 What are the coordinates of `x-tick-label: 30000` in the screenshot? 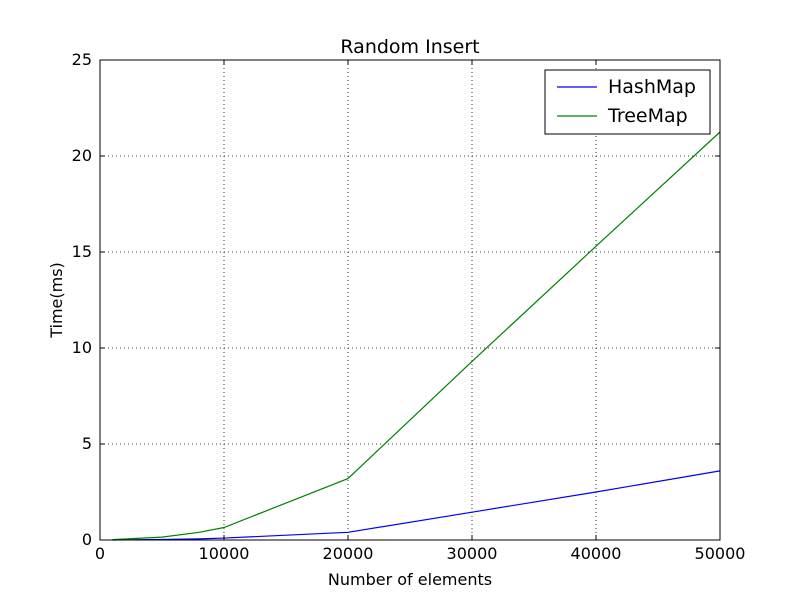 It's located at (472, 553).